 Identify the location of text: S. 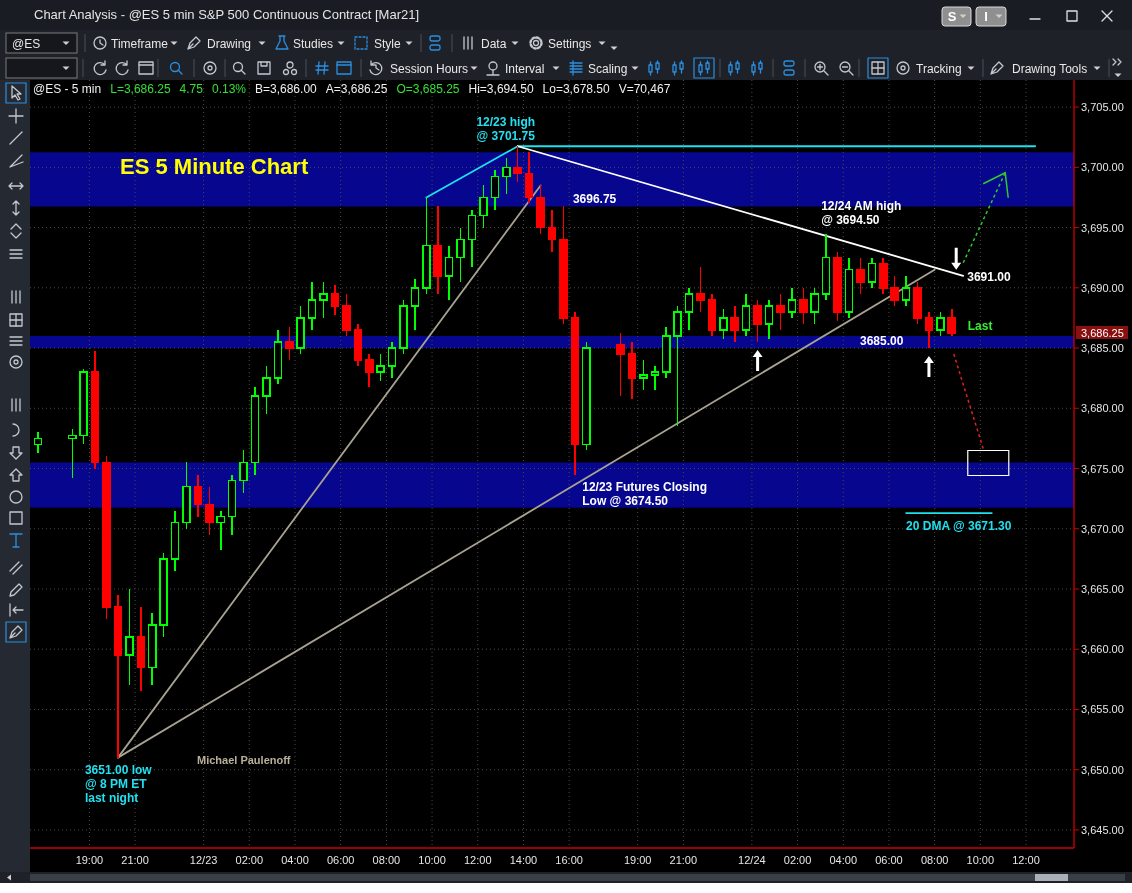
(952, 16).